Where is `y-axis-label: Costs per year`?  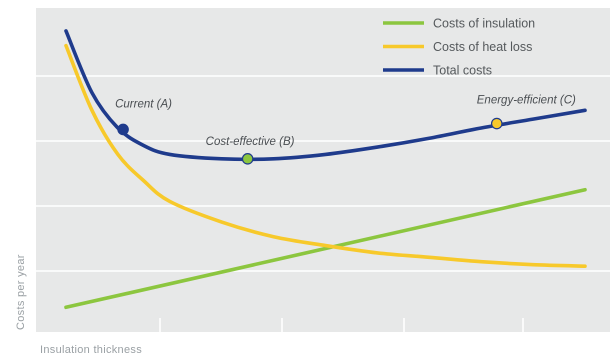 y-axis-label: Costs per year is located at coordinates (21, 292).